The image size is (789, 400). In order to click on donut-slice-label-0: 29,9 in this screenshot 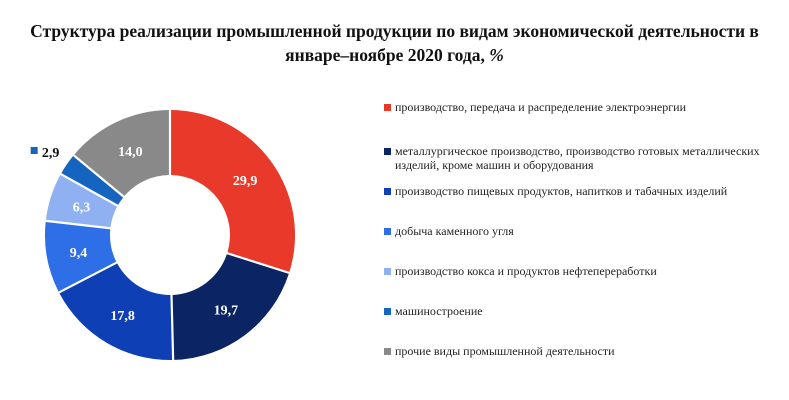, I will do `click(245, 181)`.